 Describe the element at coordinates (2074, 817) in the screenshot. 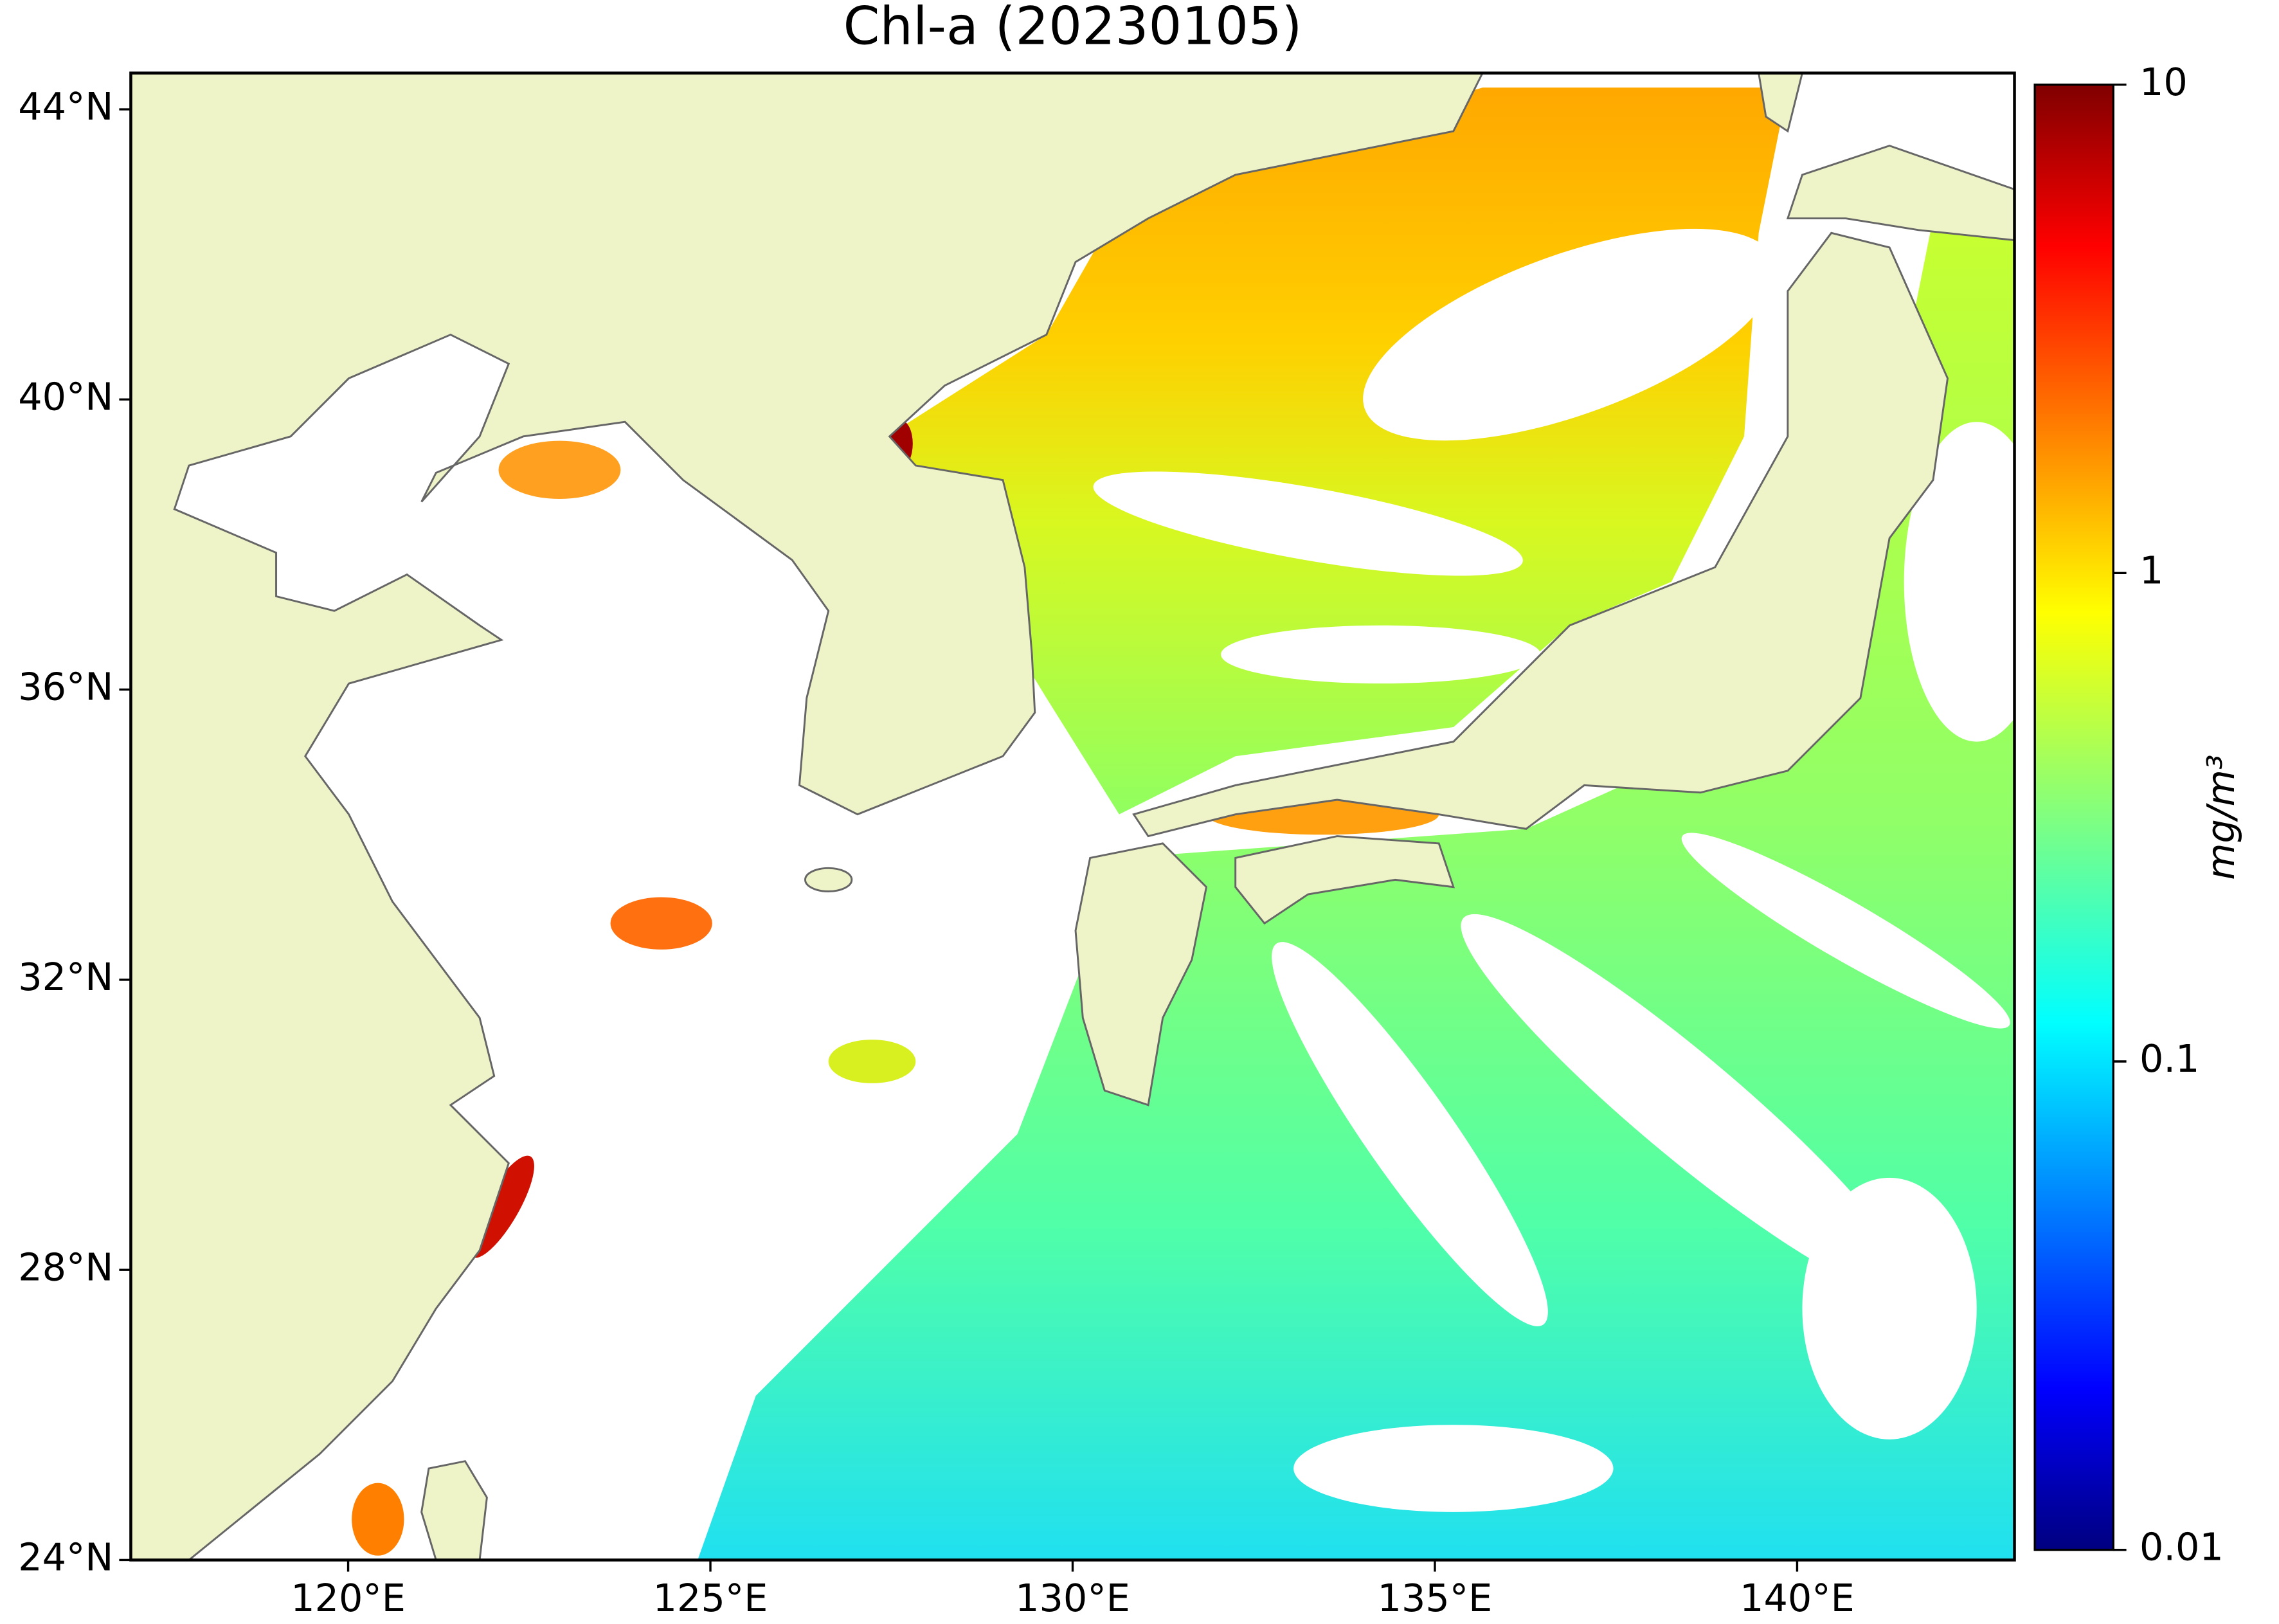

I see `colorbar` at that location.